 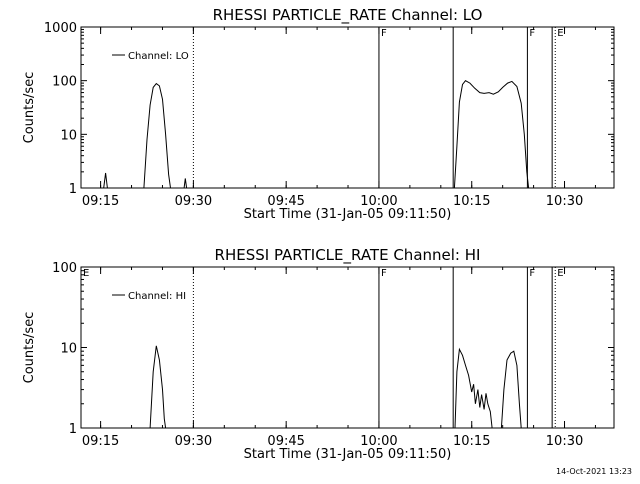 I want to click on chart-title: RHESSI PARTICLE_RATE Channel: LO, so click(x=348, y=15).